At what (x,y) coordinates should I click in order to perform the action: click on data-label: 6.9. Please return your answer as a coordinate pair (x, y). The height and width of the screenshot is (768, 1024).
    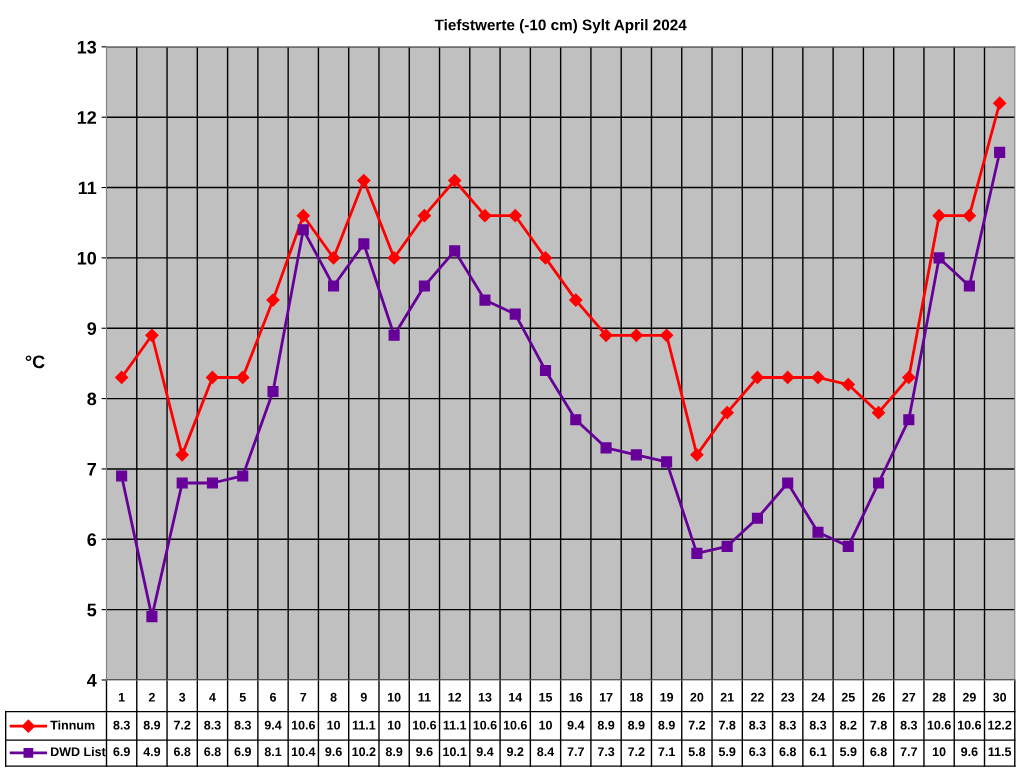
    Looking at the image, I should click on (242, 752).